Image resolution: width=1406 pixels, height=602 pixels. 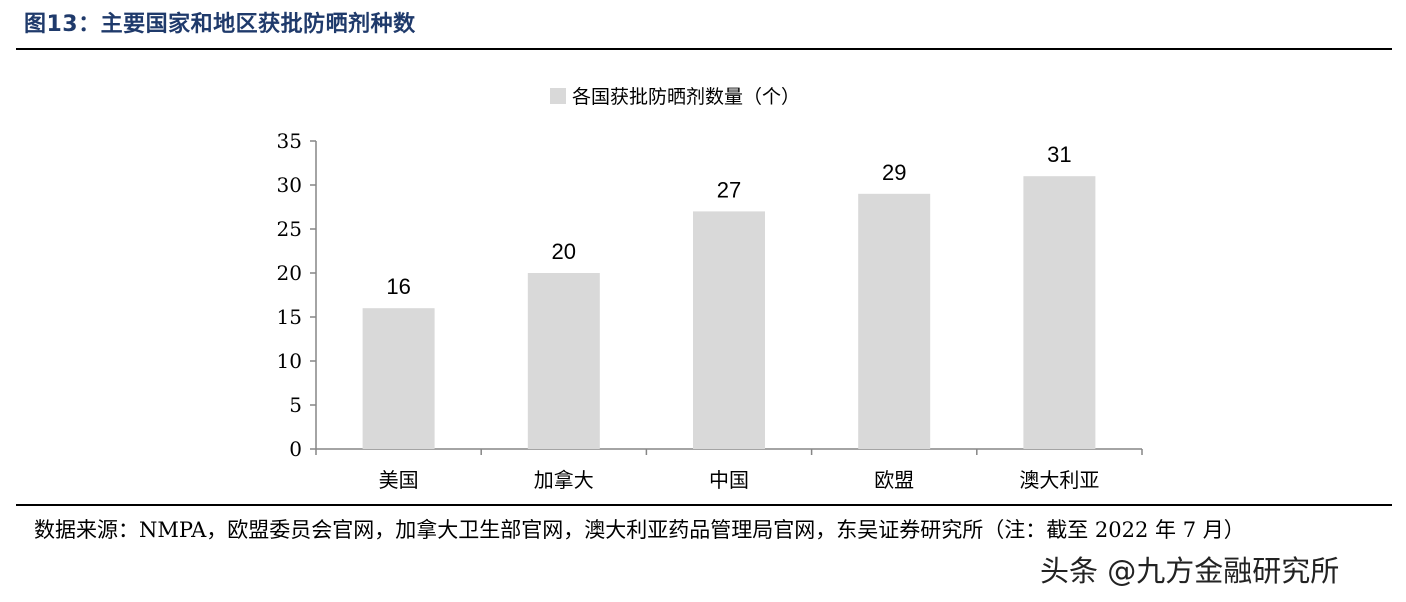 I want to click on x-tick-label: 欧盟, so click(x=894, y=480).